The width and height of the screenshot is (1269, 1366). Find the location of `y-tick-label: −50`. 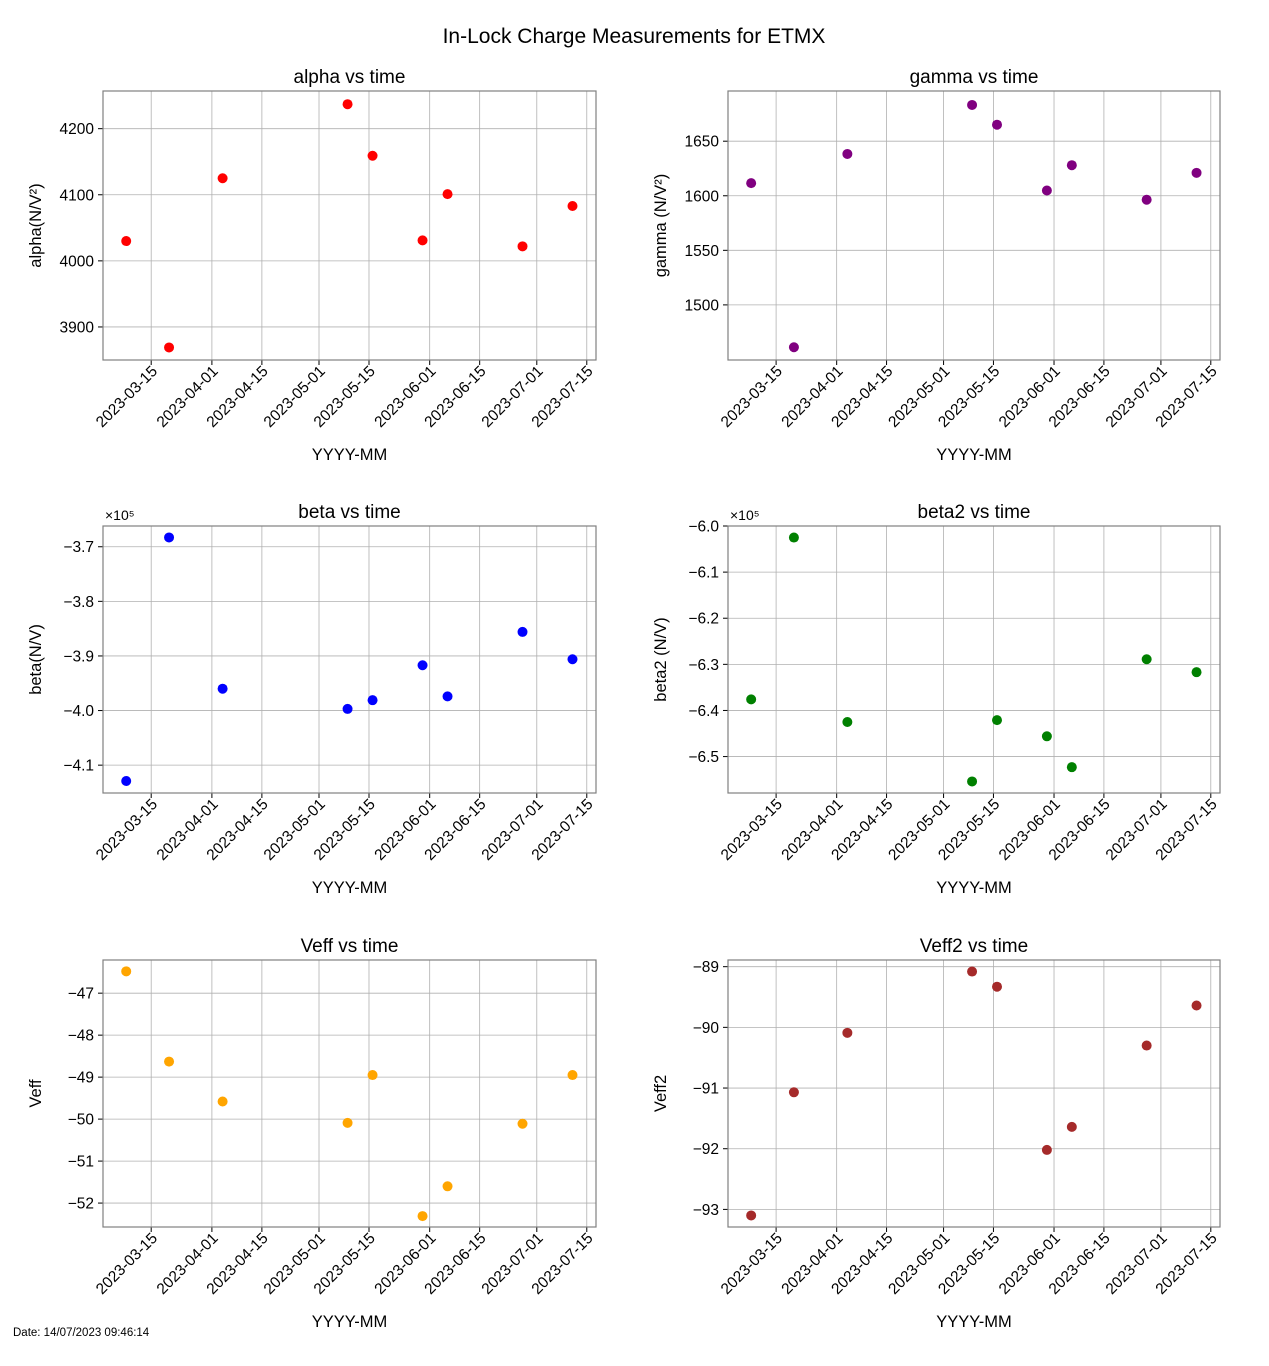

y-tick-label: −50 is located at coordinates (81, 1120).